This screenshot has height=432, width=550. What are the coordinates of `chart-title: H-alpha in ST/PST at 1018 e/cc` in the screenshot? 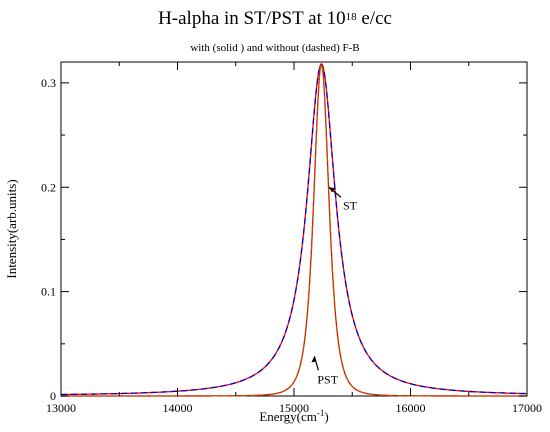 It's located at (275, 19).